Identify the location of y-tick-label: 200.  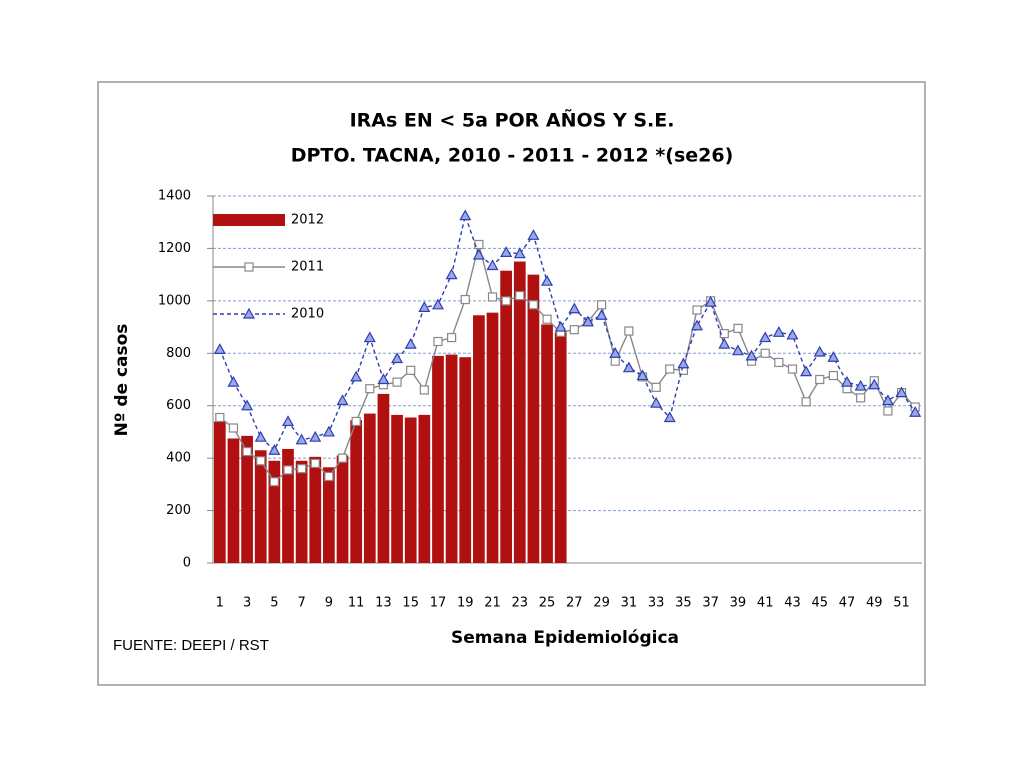
(178, 510).